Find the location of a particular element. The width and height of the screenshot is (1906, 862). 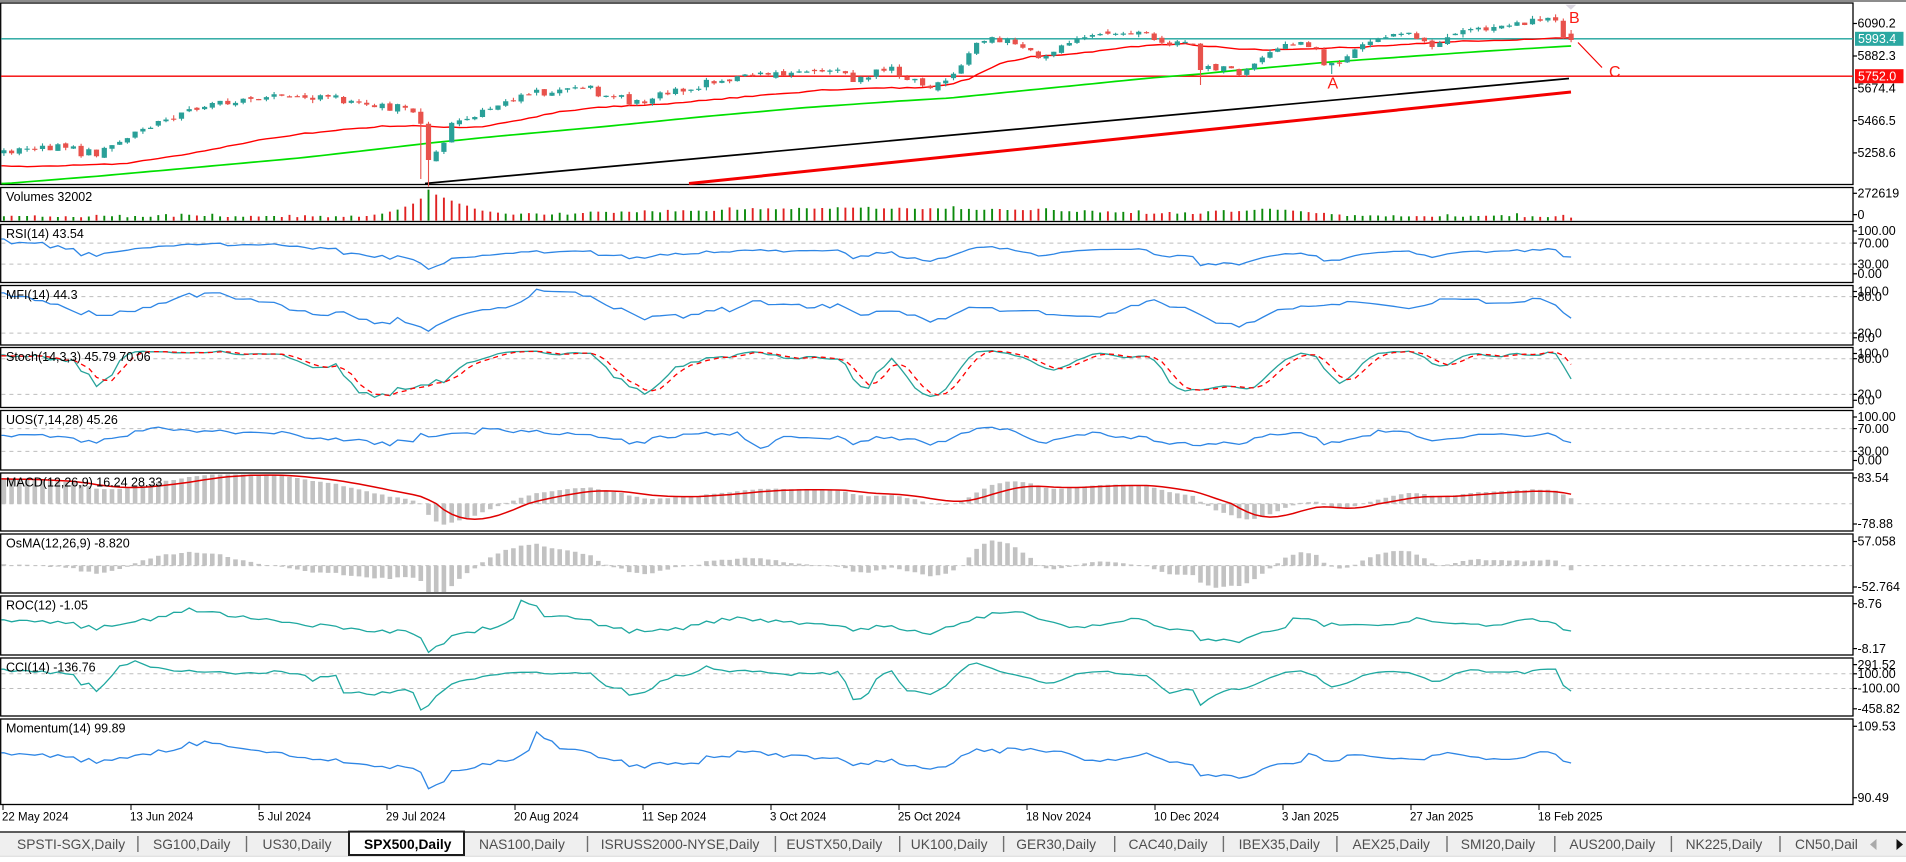

svg-text: 10 Dec 2024 is located at coordinates (1187, 818).